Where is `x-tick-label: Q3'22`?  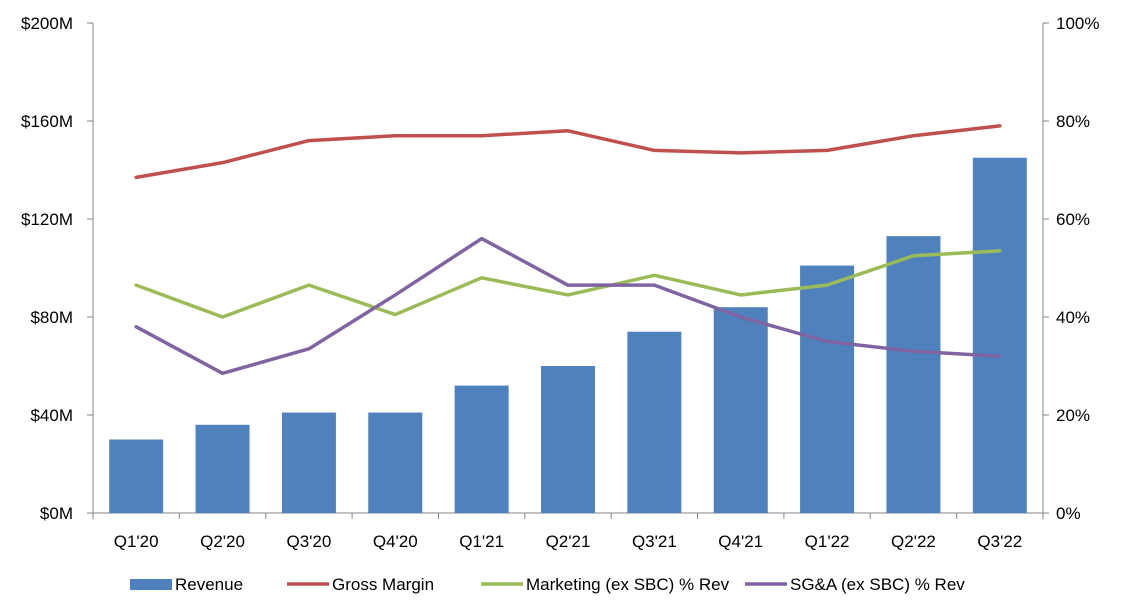 x-tick-label: Q3'22 is located at coordinates (999, 541).